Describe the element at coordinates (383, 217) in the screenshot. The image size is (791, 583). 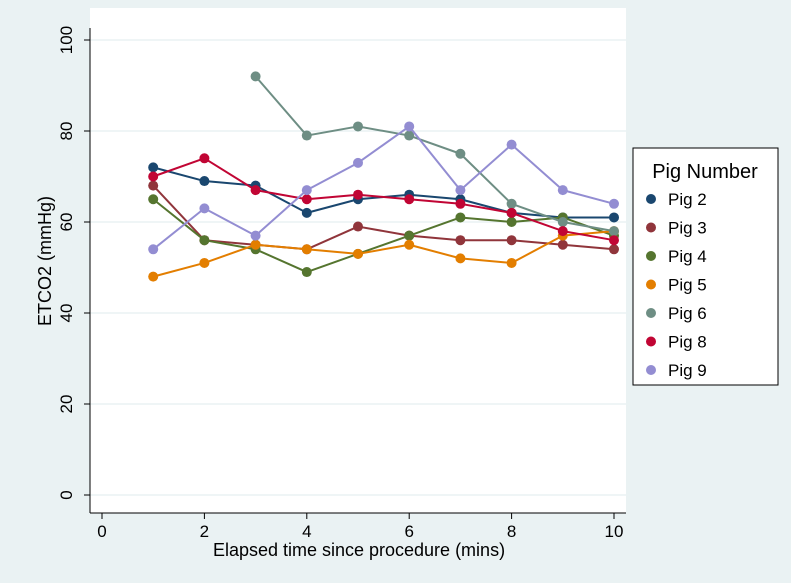
I see `pig-3-line` at that location.